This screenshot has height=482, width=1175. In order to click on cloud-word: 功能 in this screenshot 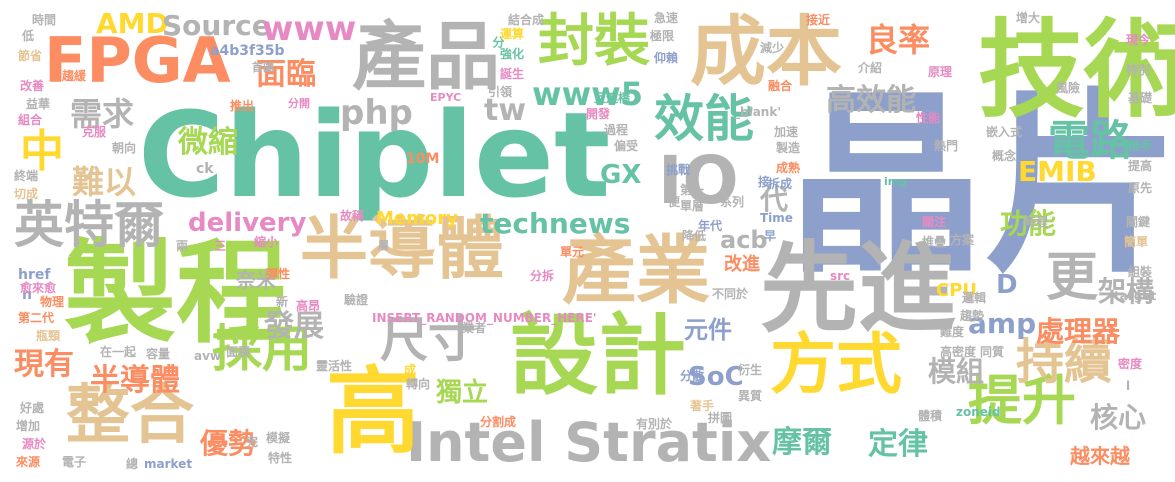, I will do `click(1028, 223)`.